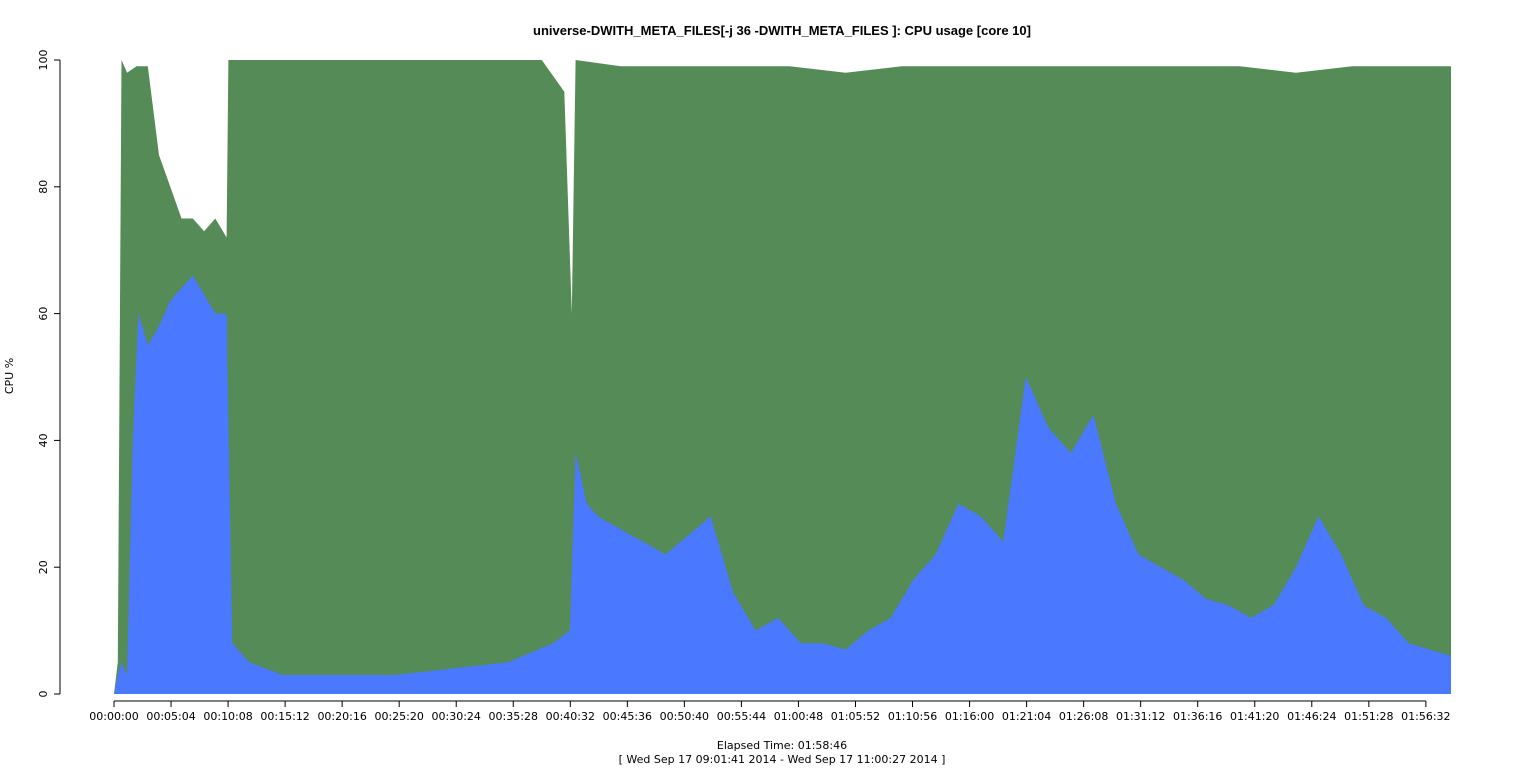 The image size is (1536, 768). What do you see at coordinates (43, 314) in the screenshot?
I see `y-tick-label: 60` at bounding box center [43, 314].